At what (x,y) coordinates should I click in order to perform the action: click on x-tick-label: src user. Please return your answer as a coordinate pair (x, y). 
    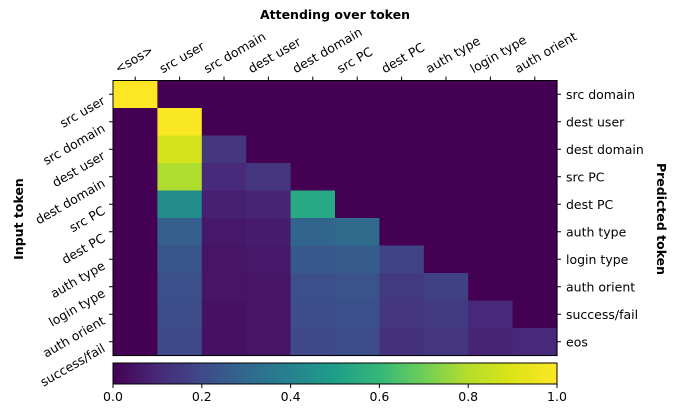
    Looking at the image, I should click on (182, 57).